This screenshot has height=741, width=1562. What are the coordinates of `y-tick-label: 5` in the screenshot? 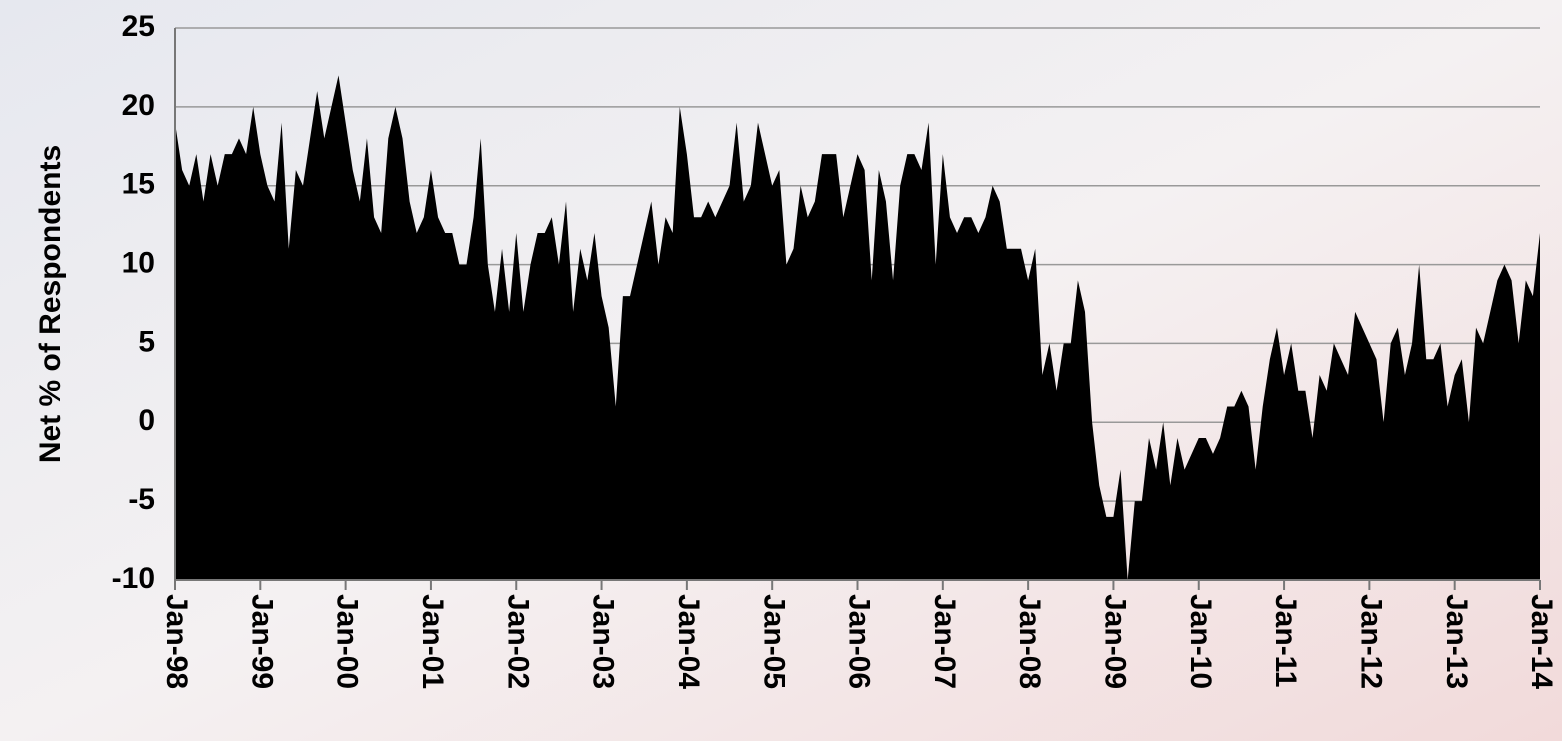 It's located at (146, 341).